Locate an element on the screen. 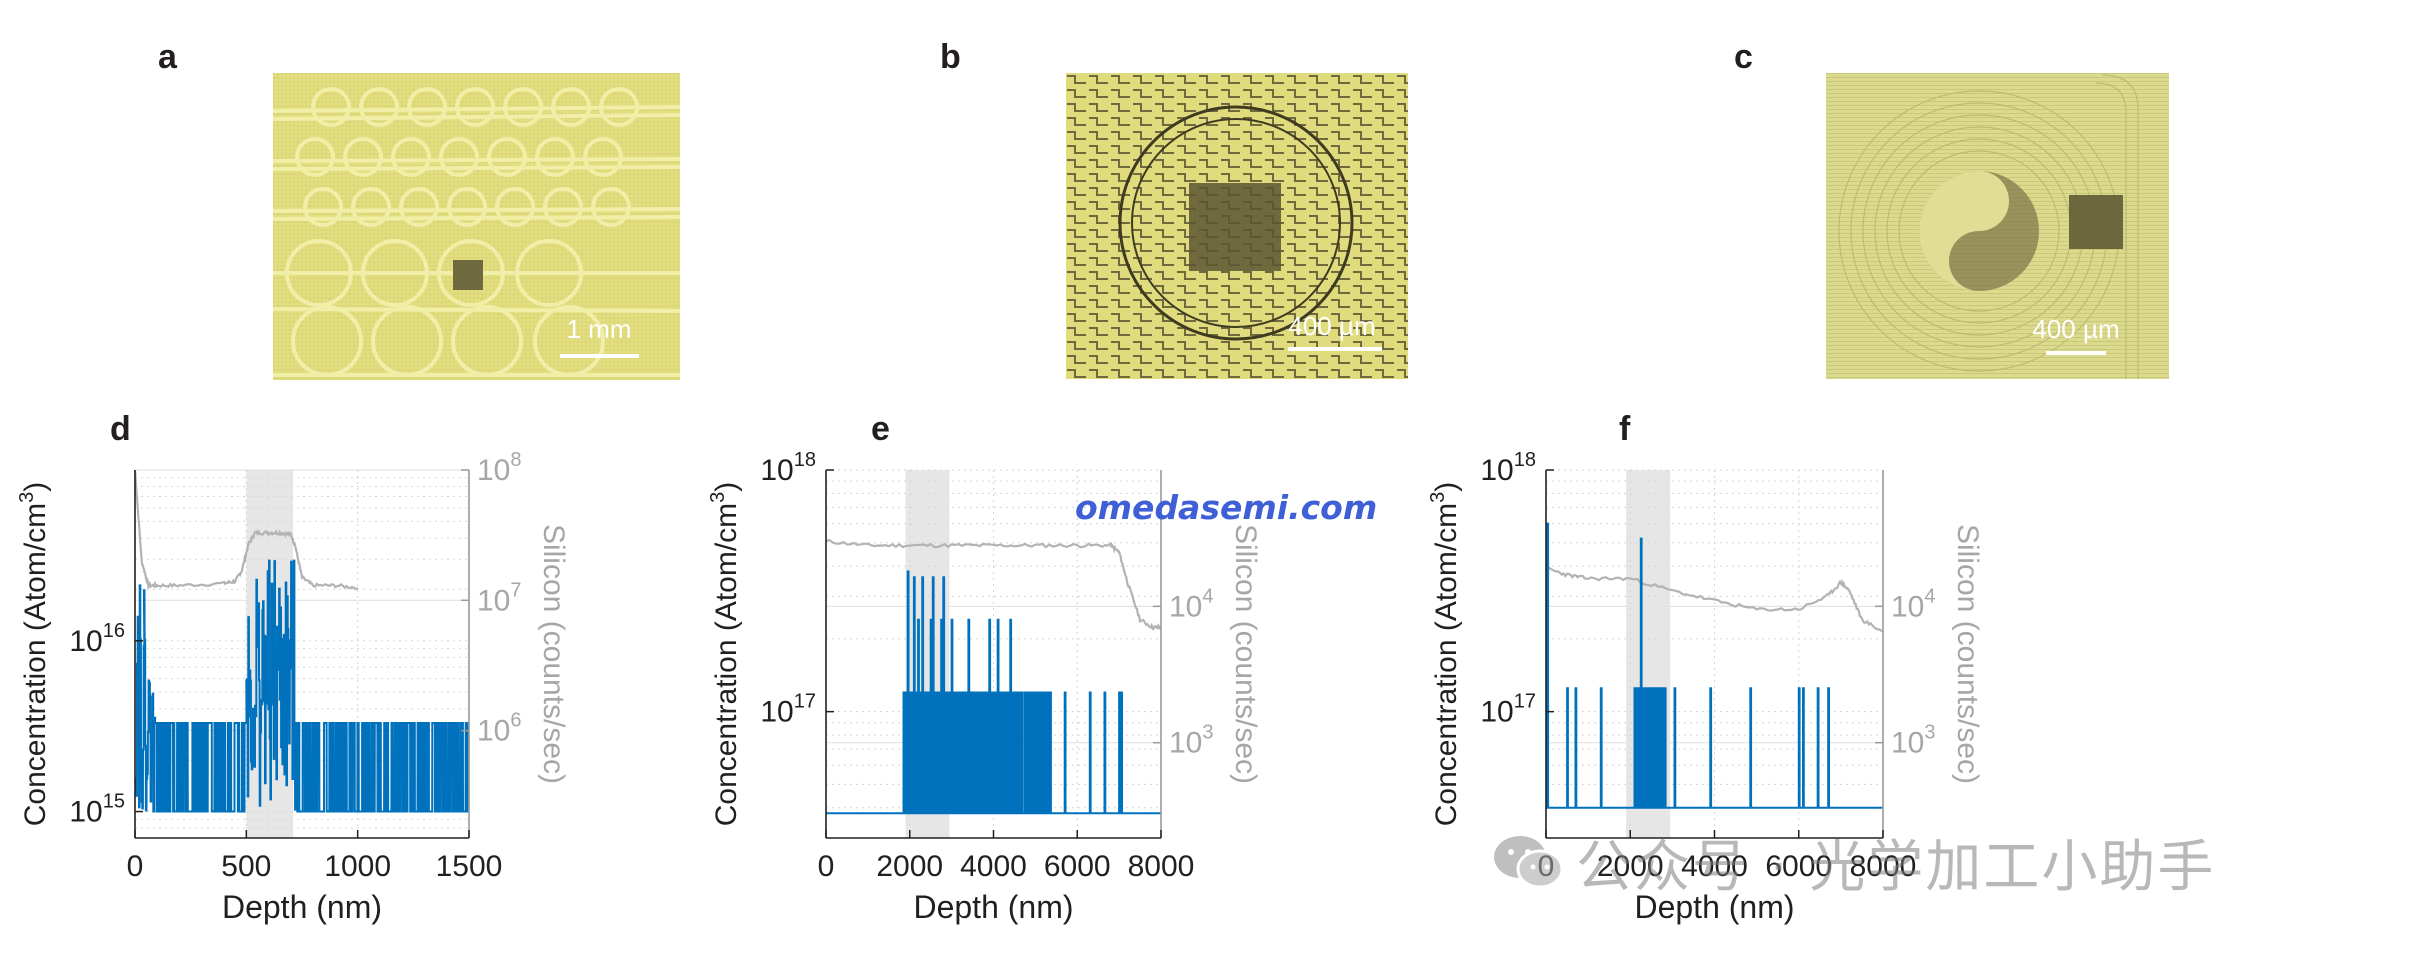  panel-letter-a: a is located at coordinates (167, 57).